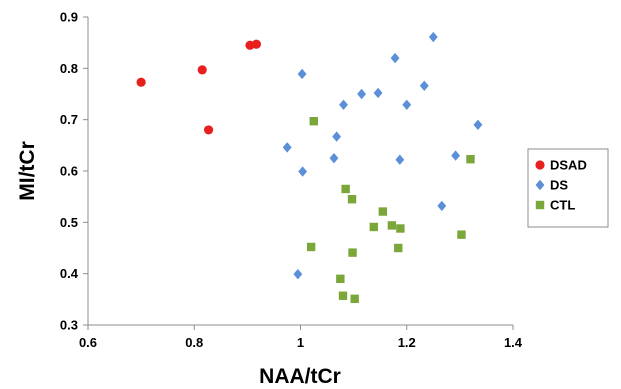 Image resolution: width=621 pixels, height=389 pixels. I want to click on legend-label: DS, so click(559, 185).